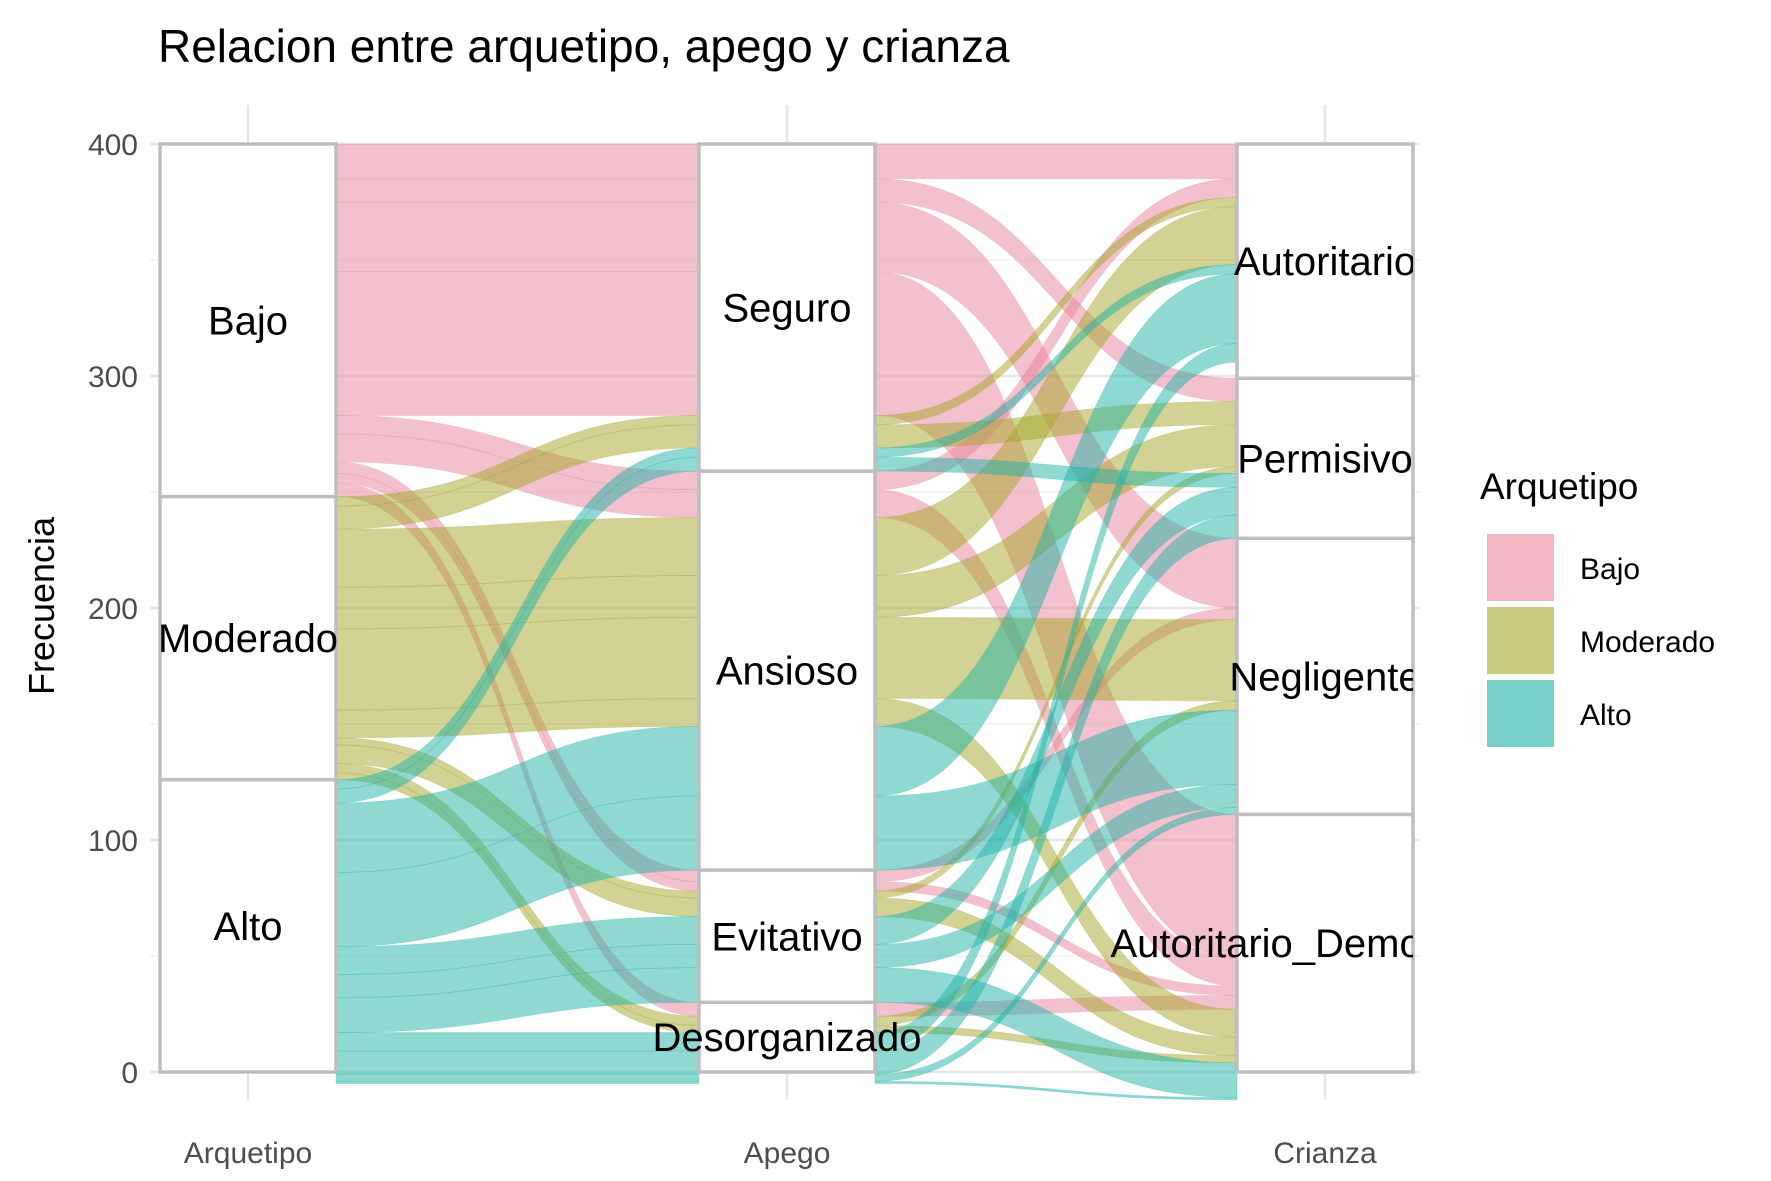 The width and height of the screenshot is (1771, 1181). Describe the element at coordinates (787, 309) in the screenshot. I see `stratum-label-seguro: Seguro` at that location.